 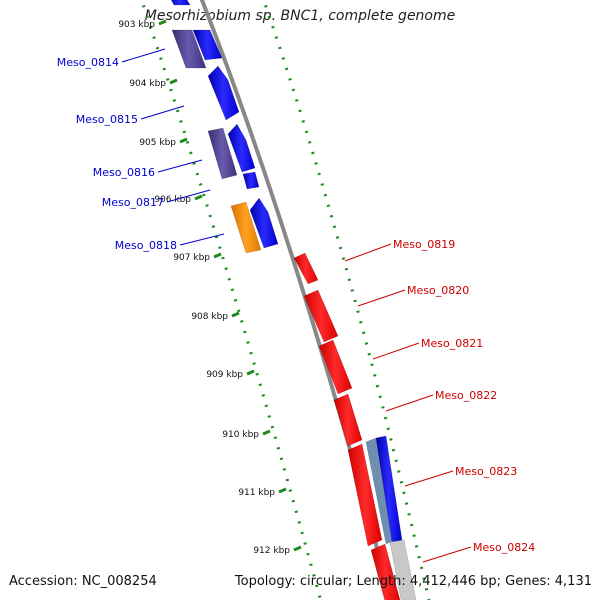 I want to click on gene-meso-0818-arrow, so click(x=264, y=223).